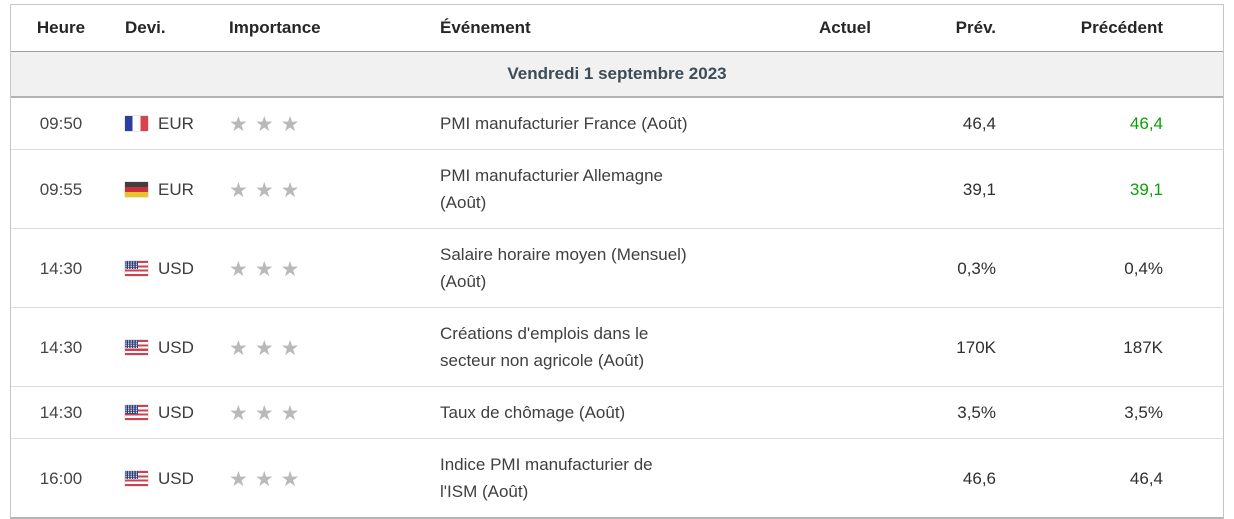  I want to click on column-header-event: Événement, so click(608, 28).